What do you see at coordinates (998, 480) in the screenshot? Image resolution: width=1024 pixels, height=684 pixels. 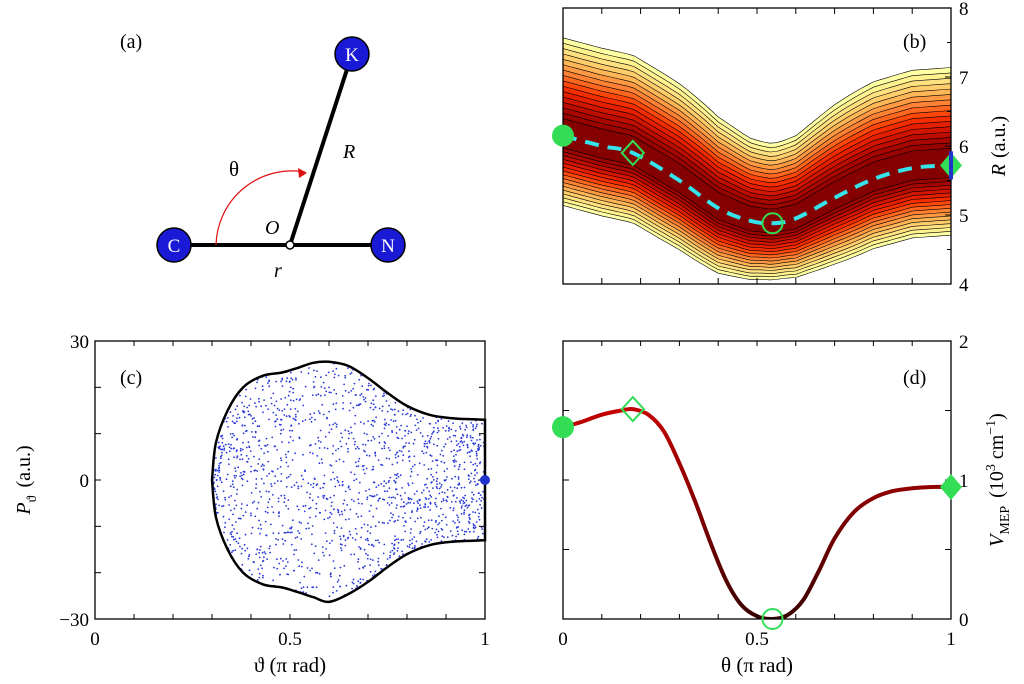 I see `panel-d-ylabel: VMEP (103 cm−1)` at bounding box center [998, 480].